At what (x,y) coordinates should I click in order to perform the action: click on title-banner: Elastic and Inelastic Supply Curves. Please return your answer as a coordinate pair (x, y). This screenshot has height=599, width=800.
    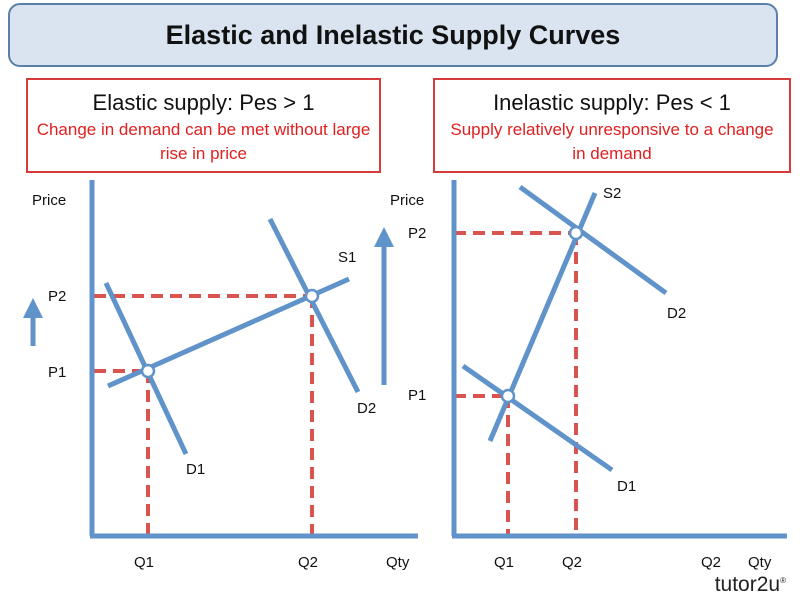
    Looking at the image, I should click on (393, 35).